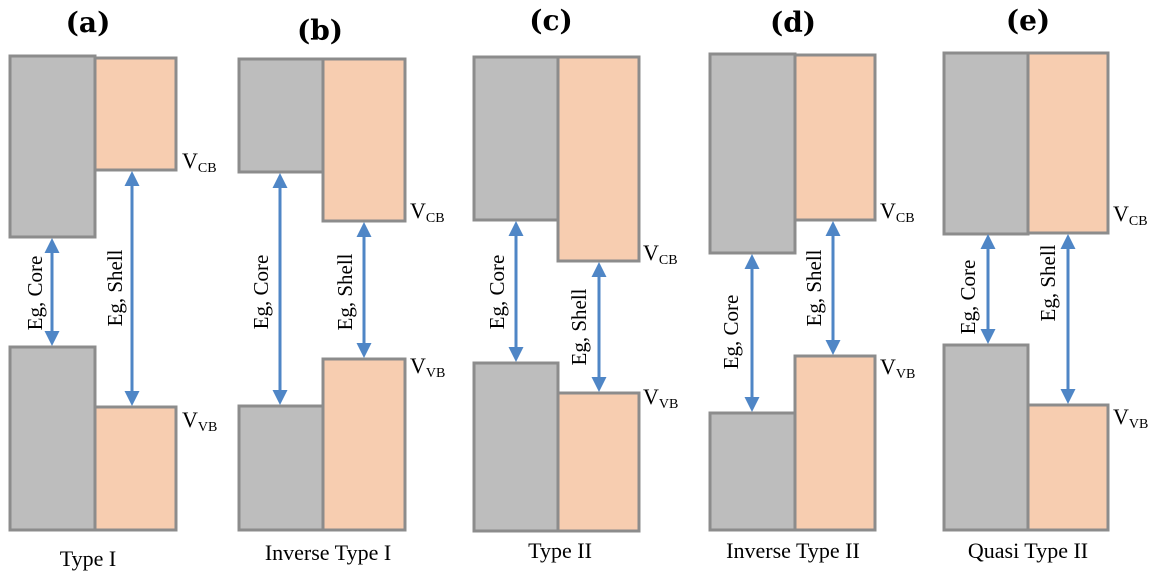  What do you see at coordinates (1028, 20) in the screenshot?
I see `panel-letter: (e)` at bounding box center [1028, 20].